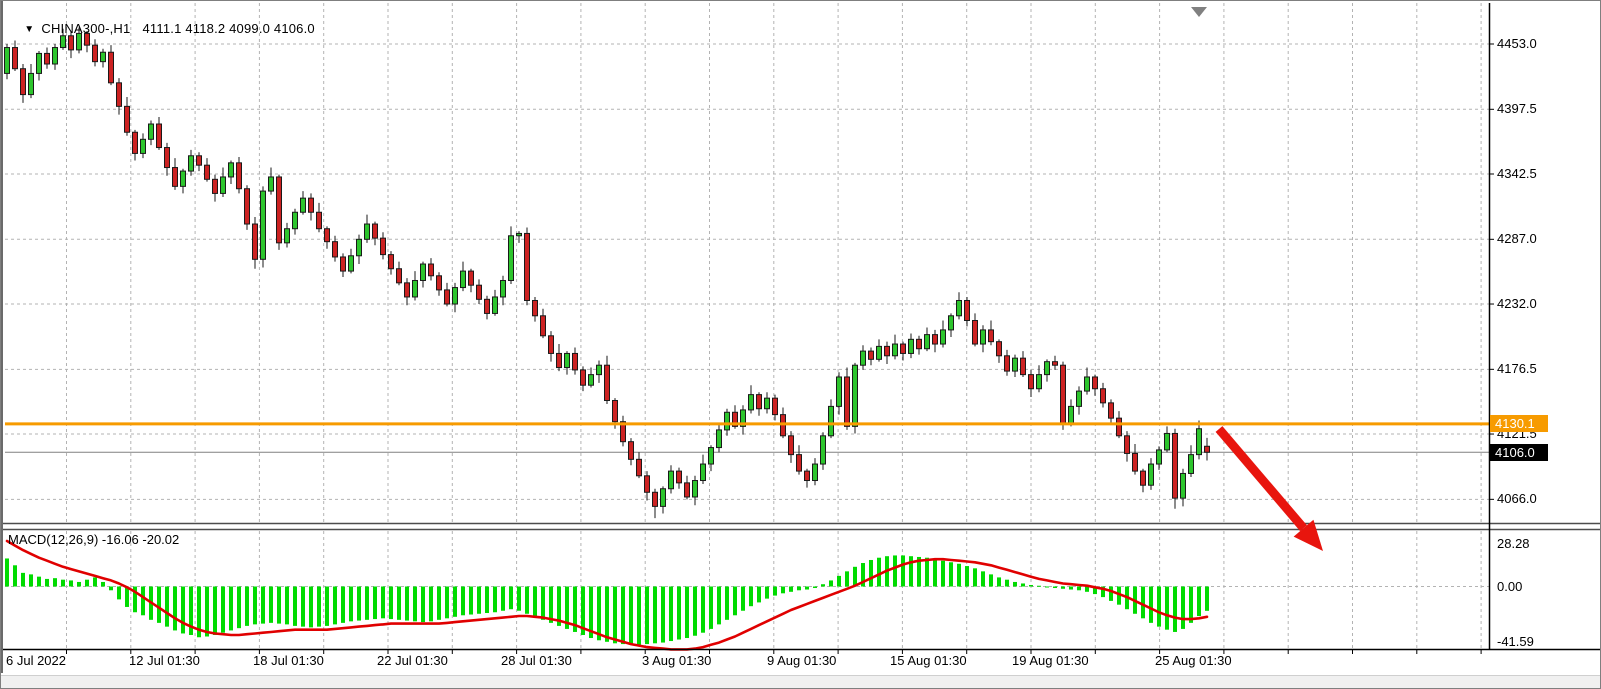 The width and height of the screenshot is (1601, 689). Describe the element at coordinates (228, 28) in the screenshot. I see `ohlc-values: 4111.1 4118.2 4099.0 4106.0` at that location.